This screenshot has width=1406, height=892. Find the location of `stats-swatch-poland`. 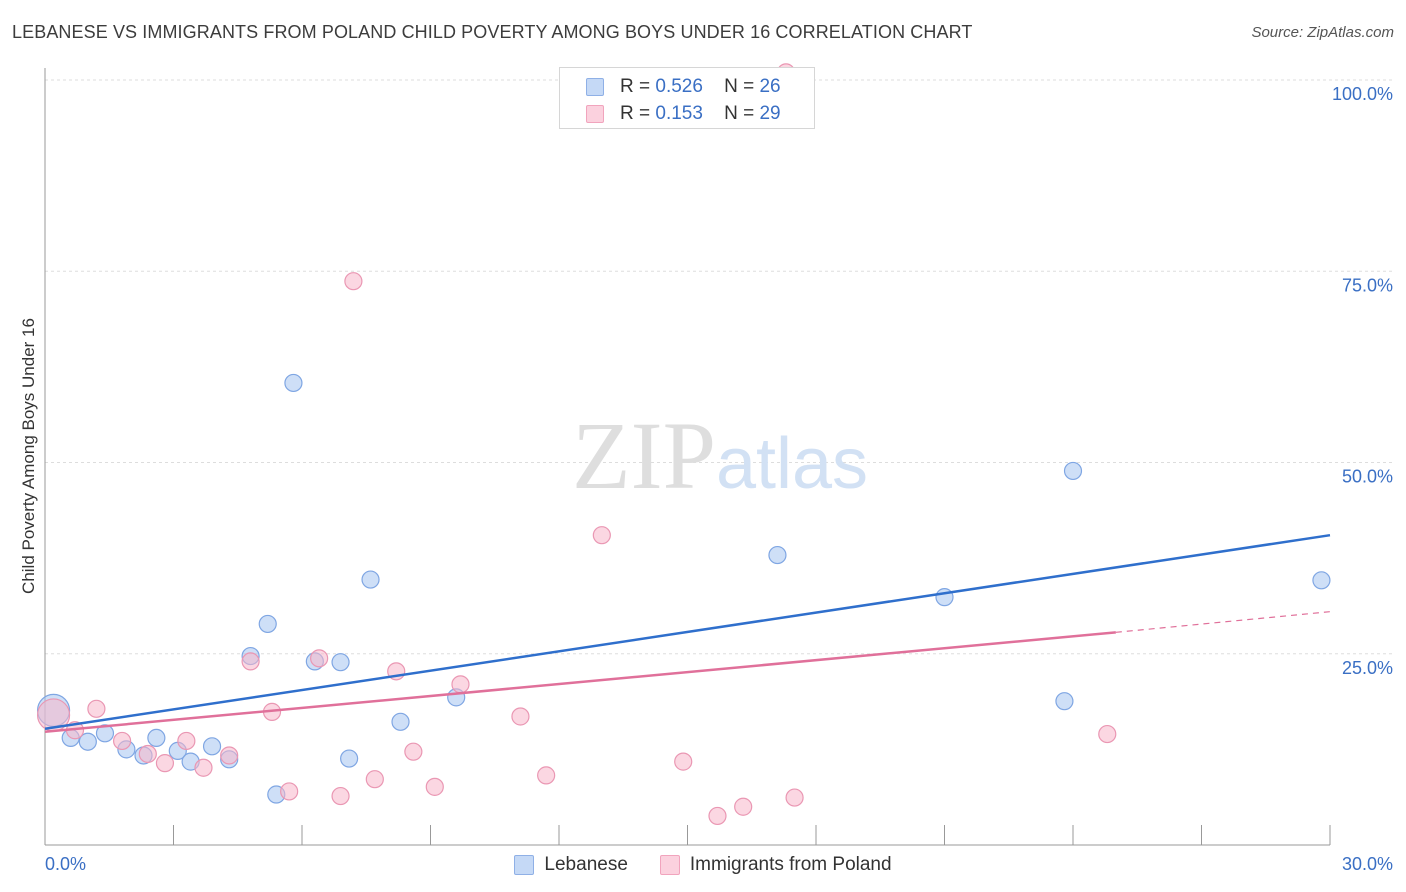

stats-swatch-poland is located at coordinates (595, 114).